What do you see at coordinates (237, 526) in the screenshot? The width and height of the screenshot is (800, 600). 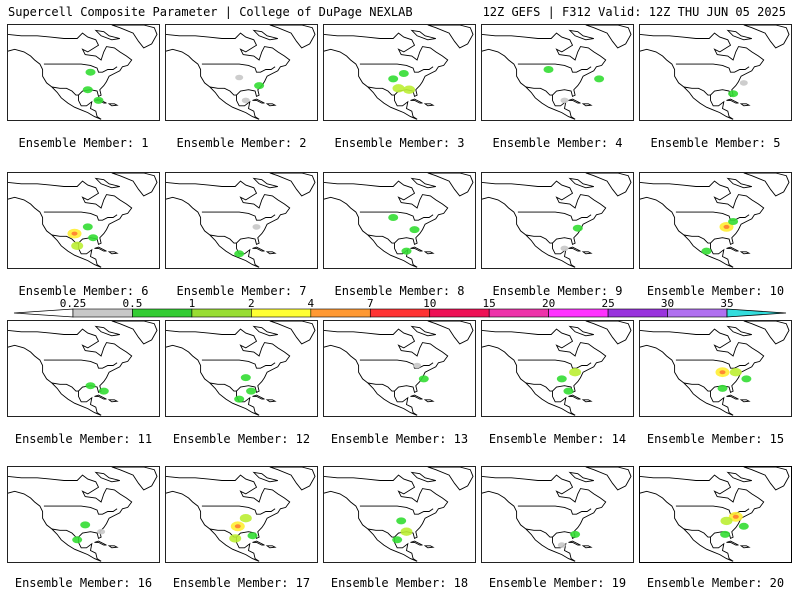 I see `scp-area-peak` at bounding box center [237, 526].